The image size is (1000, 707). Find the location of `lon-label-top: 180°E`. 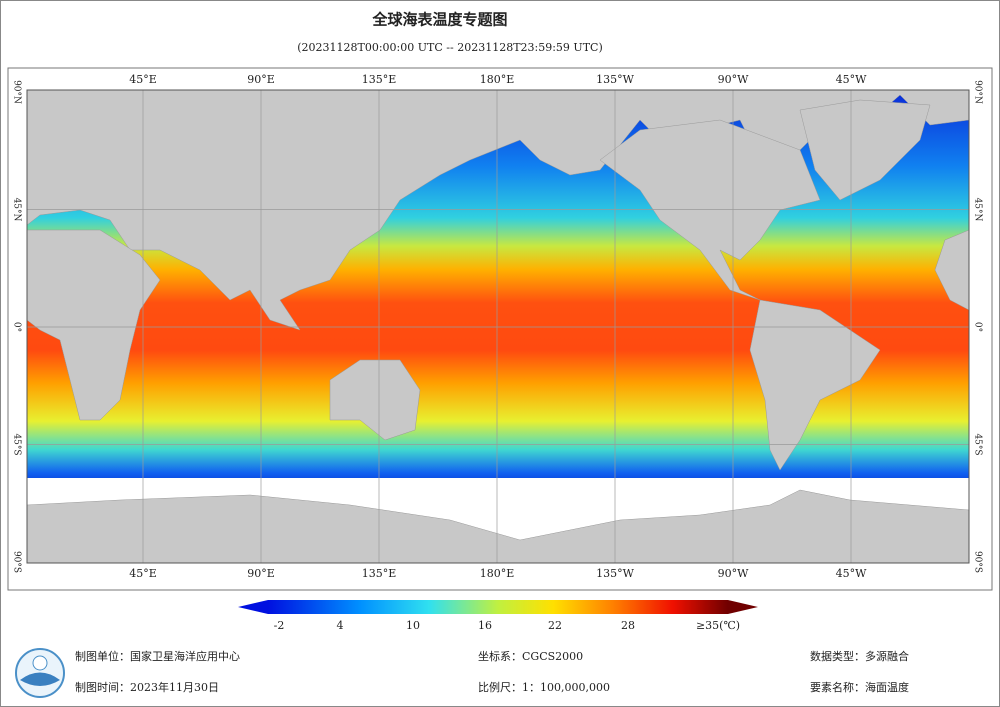

lon-label-top: 180°E is located at coordinates (497, 79).